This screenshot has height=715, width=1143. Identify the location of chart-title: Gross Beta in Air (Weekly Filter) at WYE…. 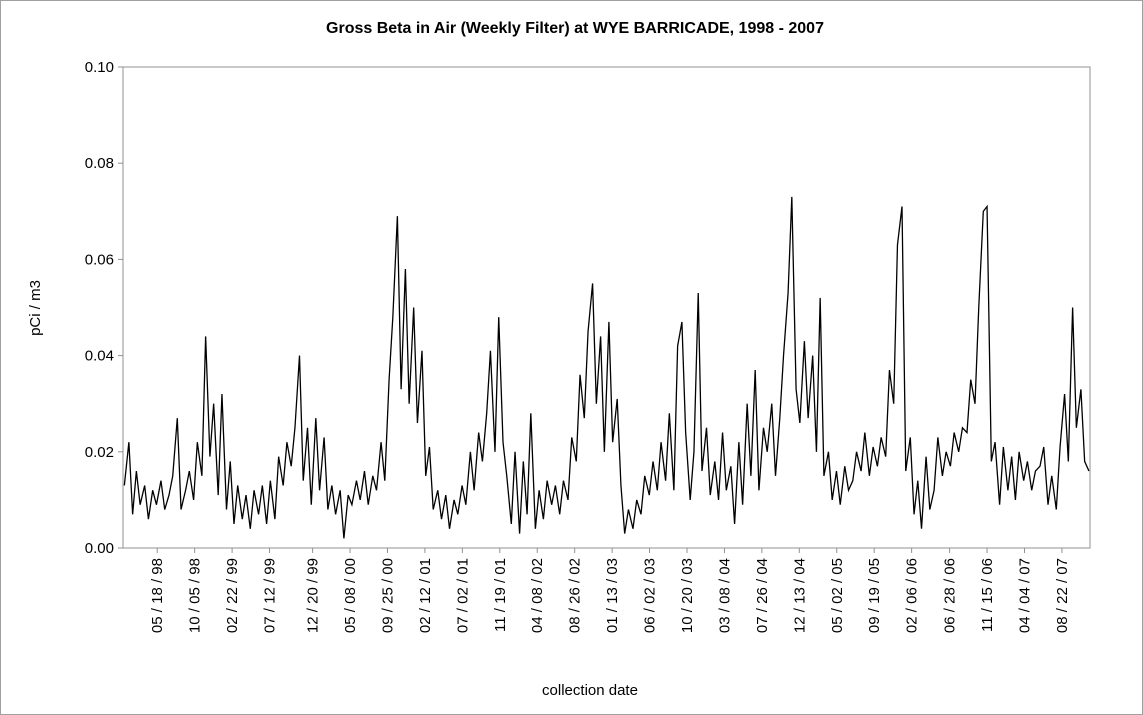
(575, 28).